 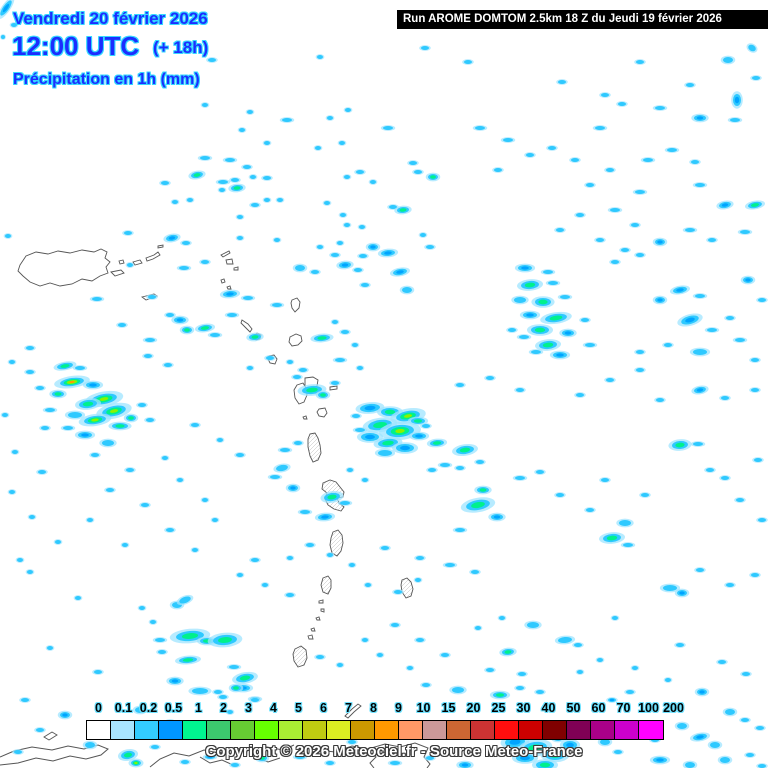 What do you see at coordinates (310, 637) in the screenshot?
I see `island-carriacou` at bounding box center [310, 637].